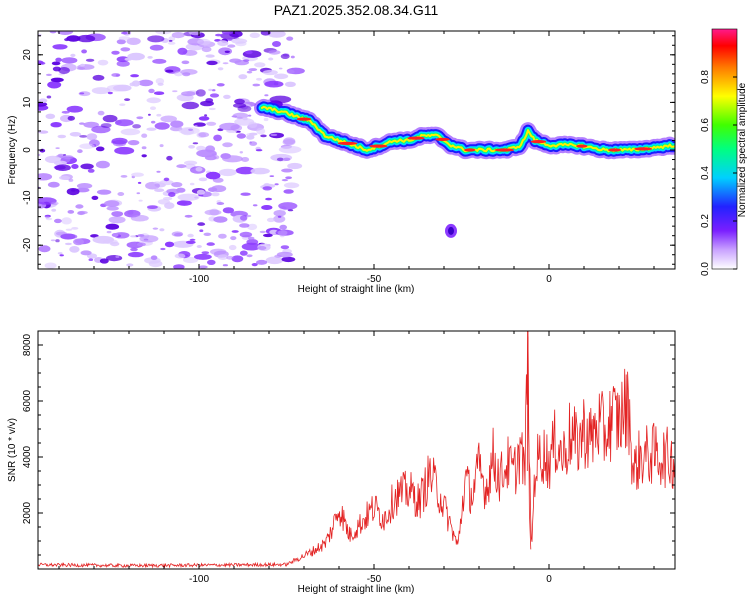 This screenshot has height=600, width=750. Describe the element at coordinates (705, 125) in the screenshot. I see `colorbar-tick-label: 0.6` at that location.